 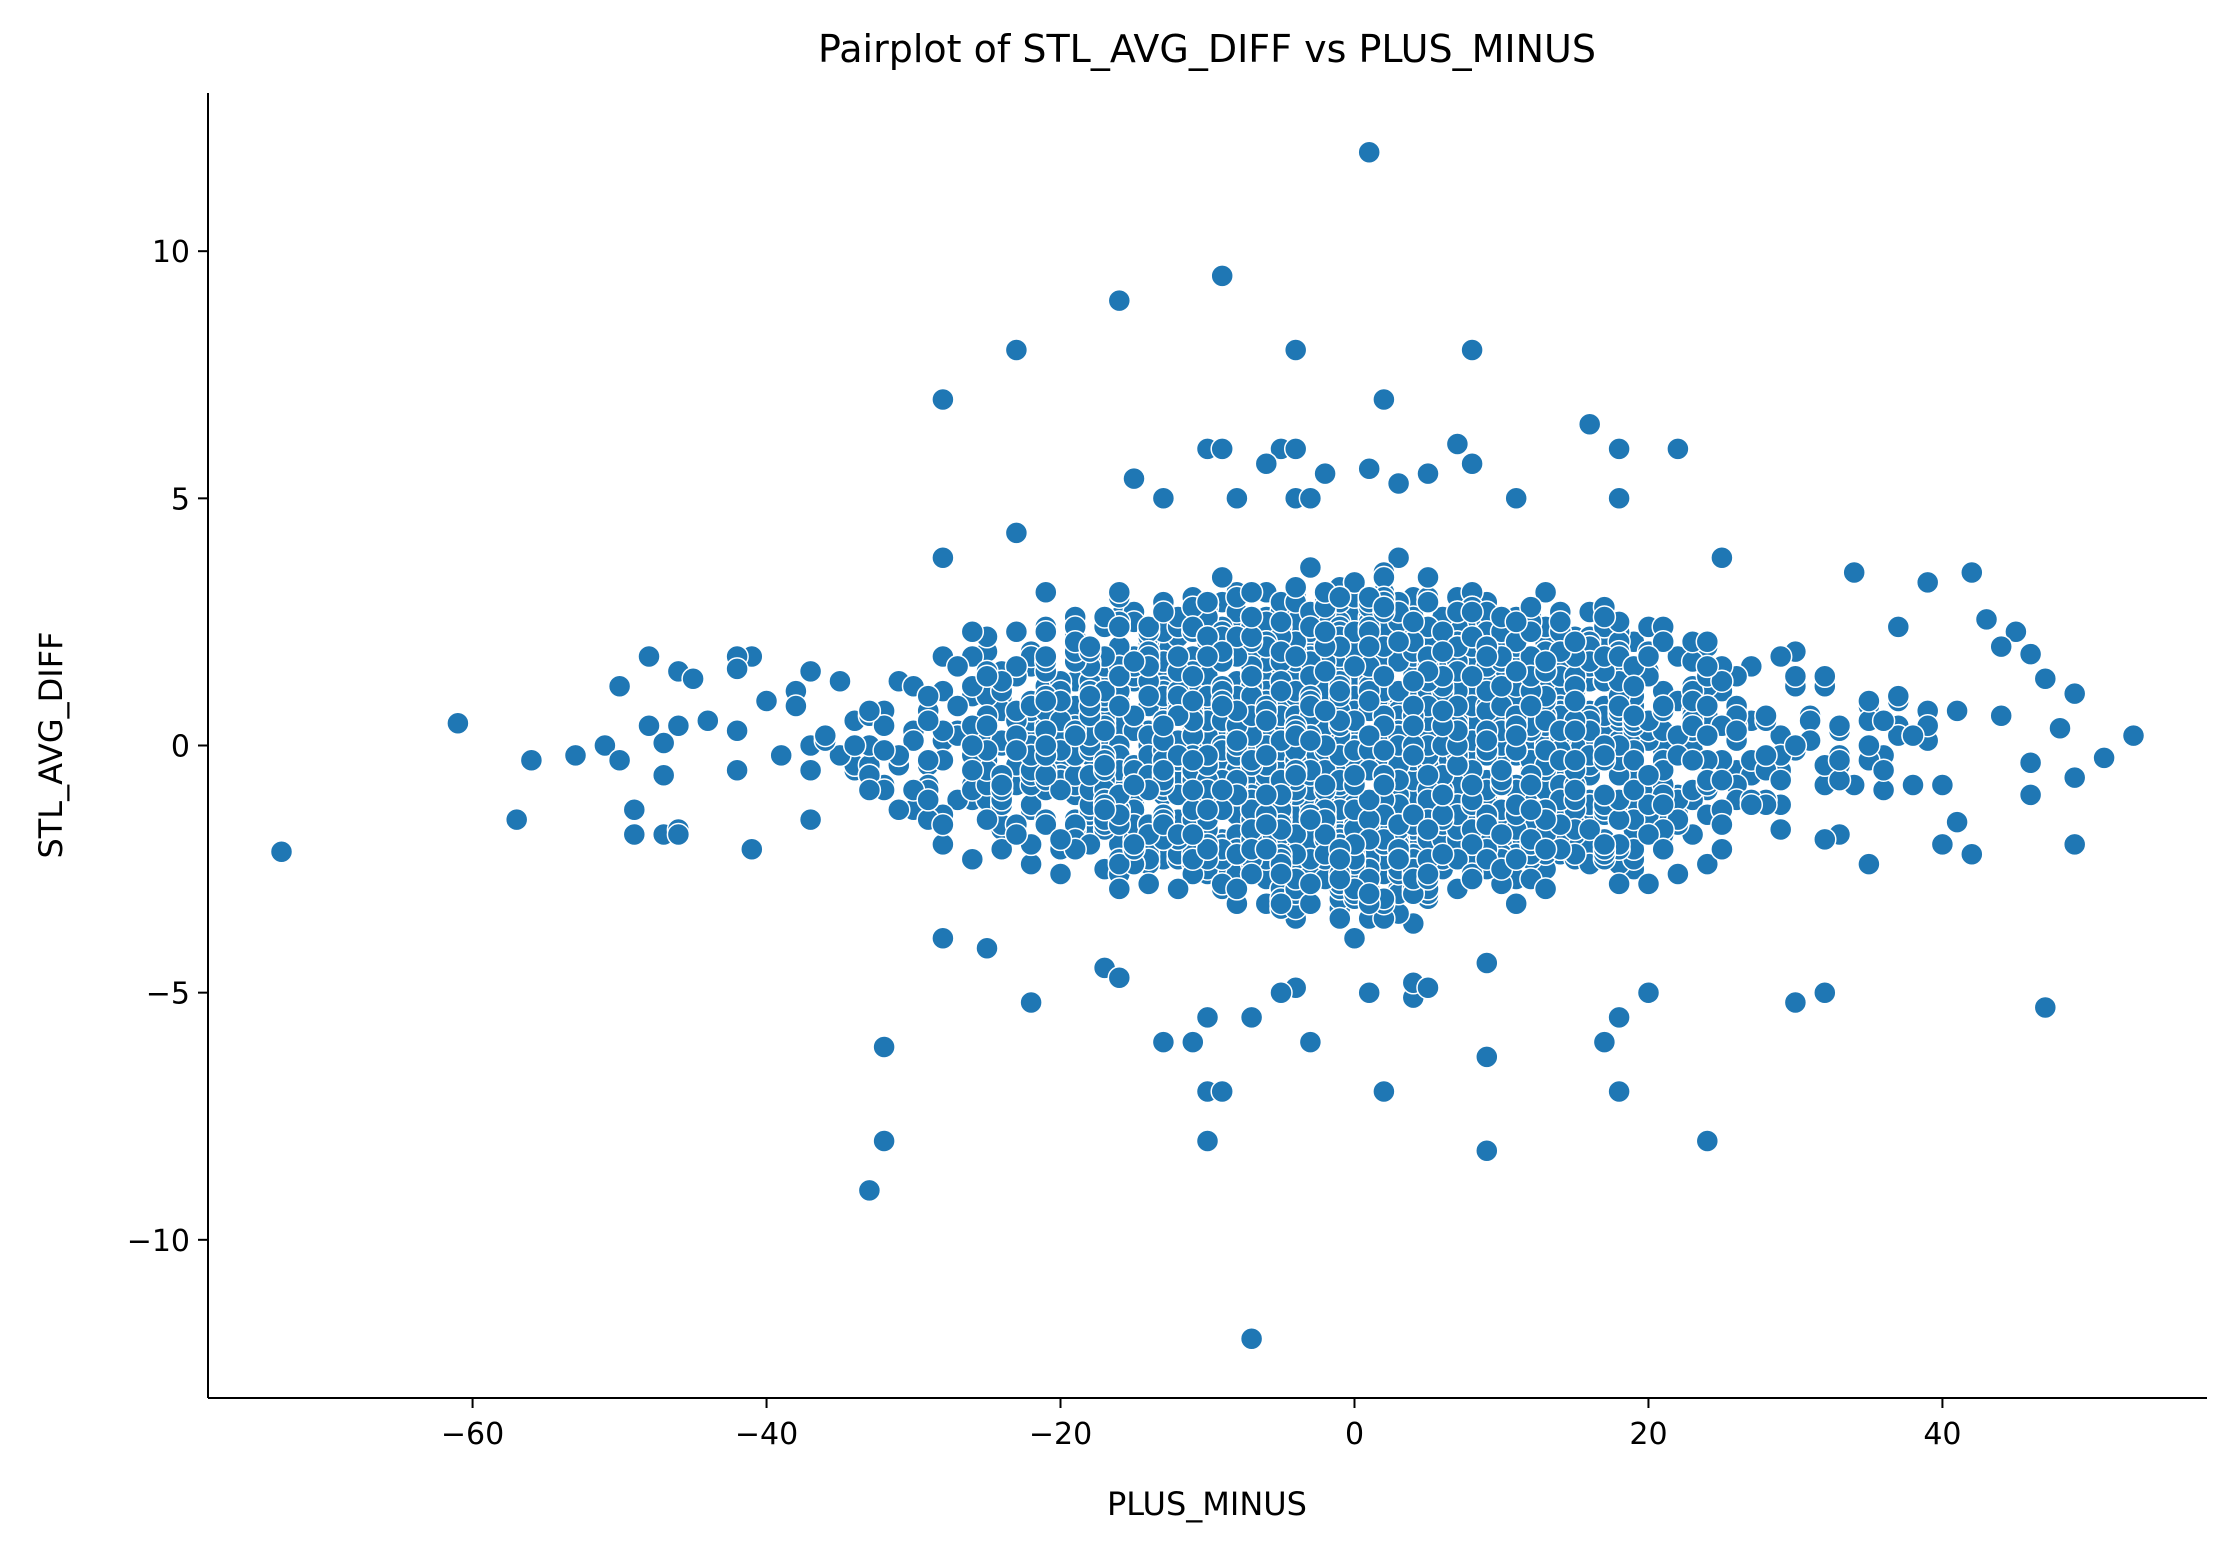 I want to click on x-tick-label: 20, so click(x=1648, y=1434).